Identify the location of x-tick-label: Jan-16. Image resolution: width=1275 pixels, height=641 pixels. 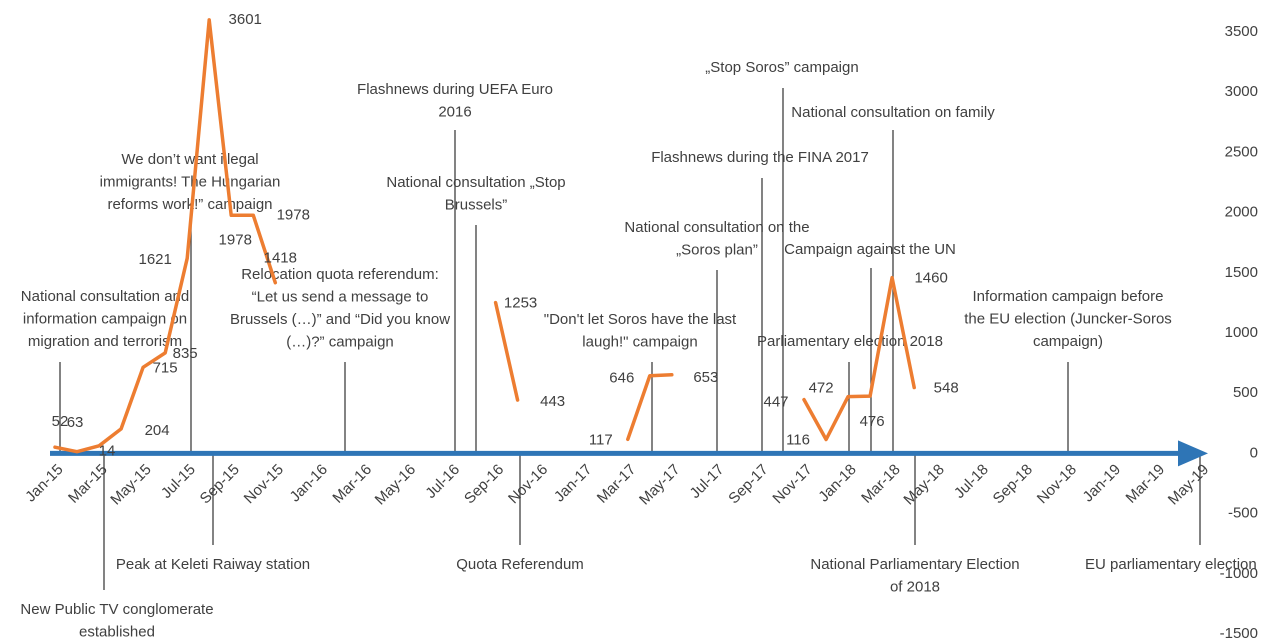
(309, 483).